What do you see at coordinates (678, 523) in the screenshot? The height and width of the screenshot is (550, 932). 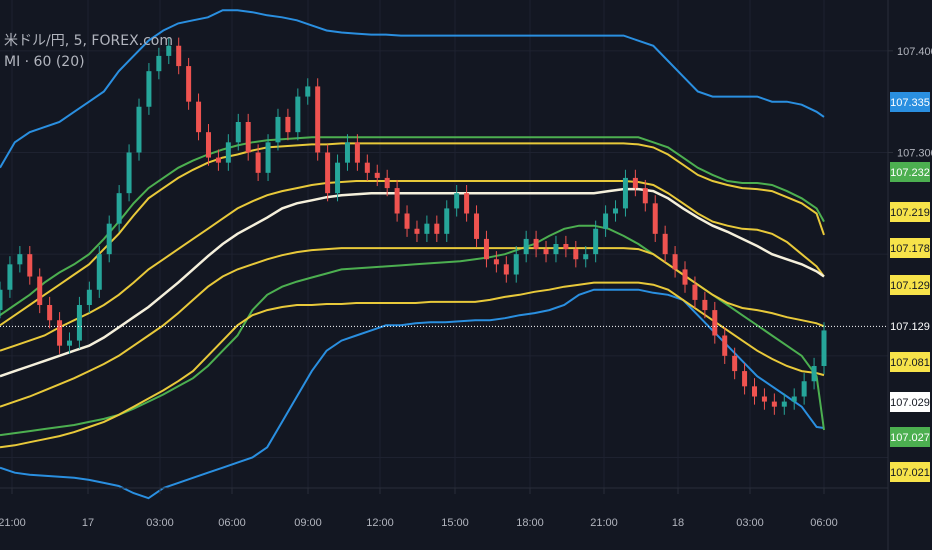 I see `x-tick-label: 18` at bounding box center [678, 523].